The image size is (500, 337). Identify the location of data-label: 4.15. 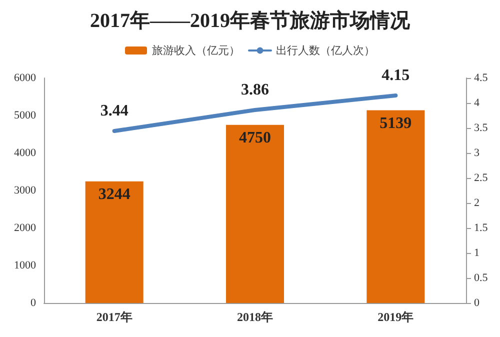
(396, 75).